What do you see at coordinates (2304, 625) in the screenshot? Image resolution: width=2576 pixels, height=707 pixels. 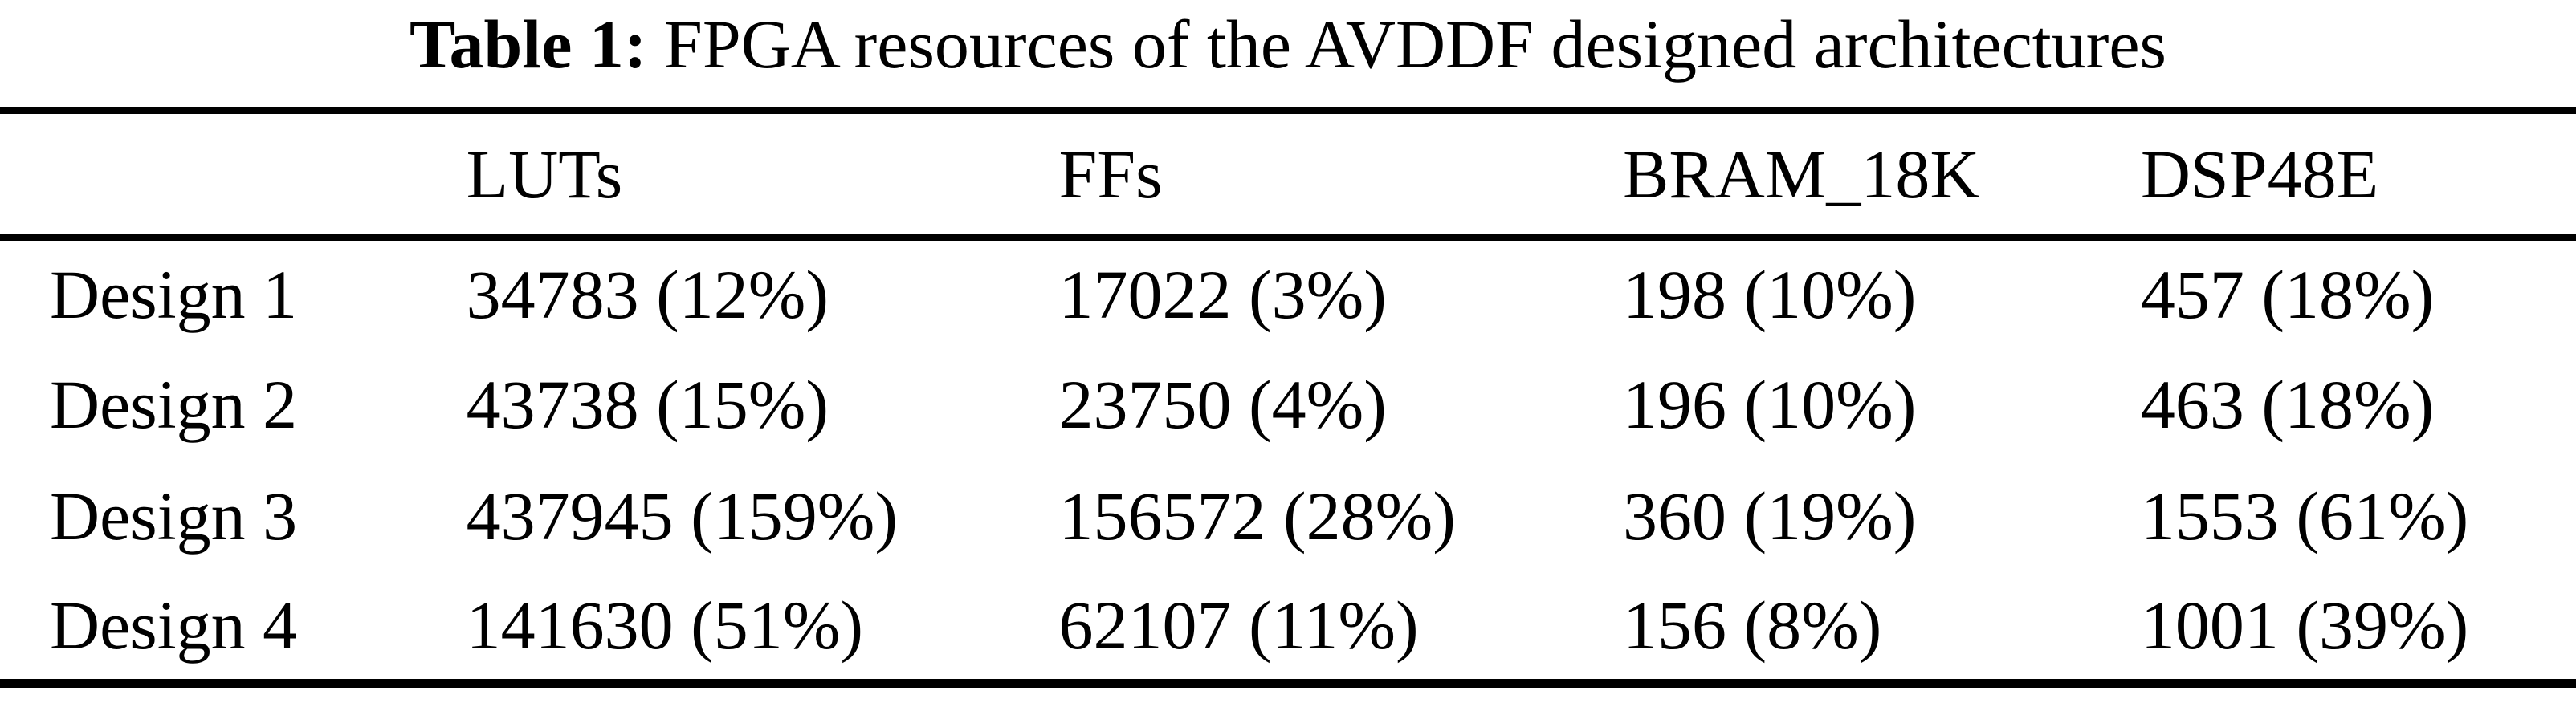 I see `cell-dsp48e: 1001 (39%)` at bounding box center [2304, 625].